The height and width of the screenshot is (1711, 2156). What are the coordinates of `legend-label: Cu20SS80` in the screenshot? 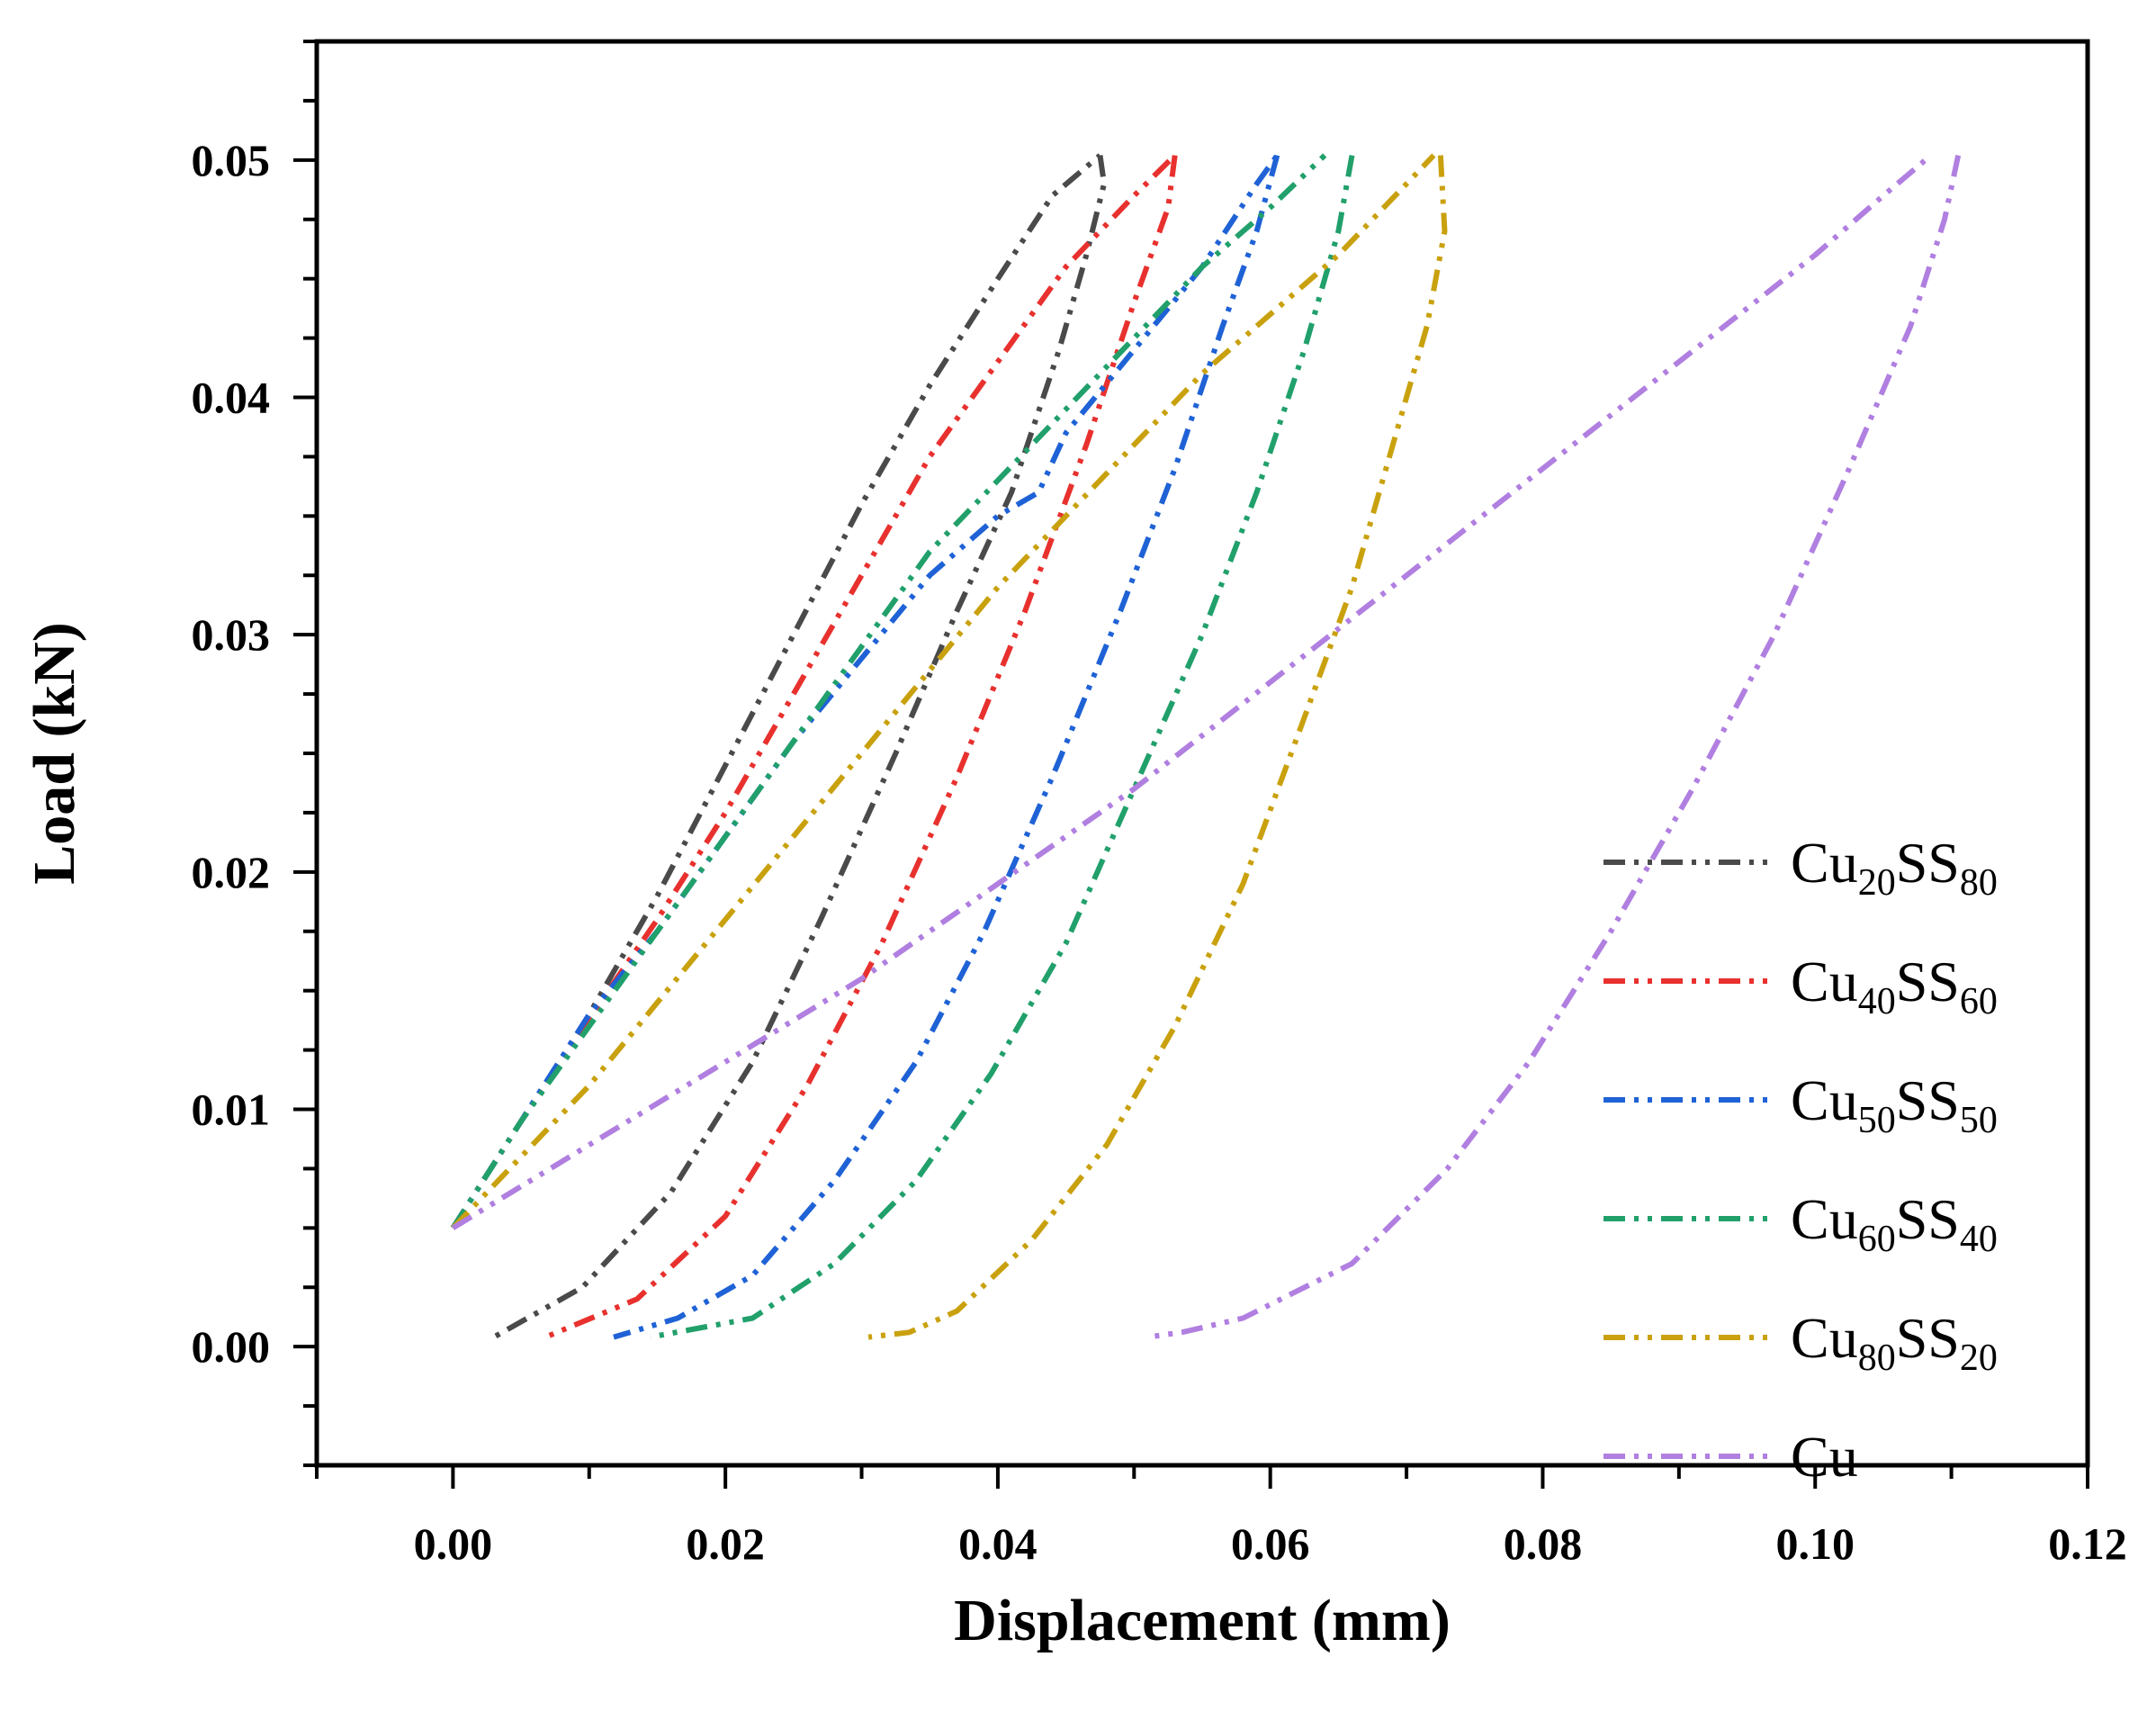 It's located at (1894, 867).